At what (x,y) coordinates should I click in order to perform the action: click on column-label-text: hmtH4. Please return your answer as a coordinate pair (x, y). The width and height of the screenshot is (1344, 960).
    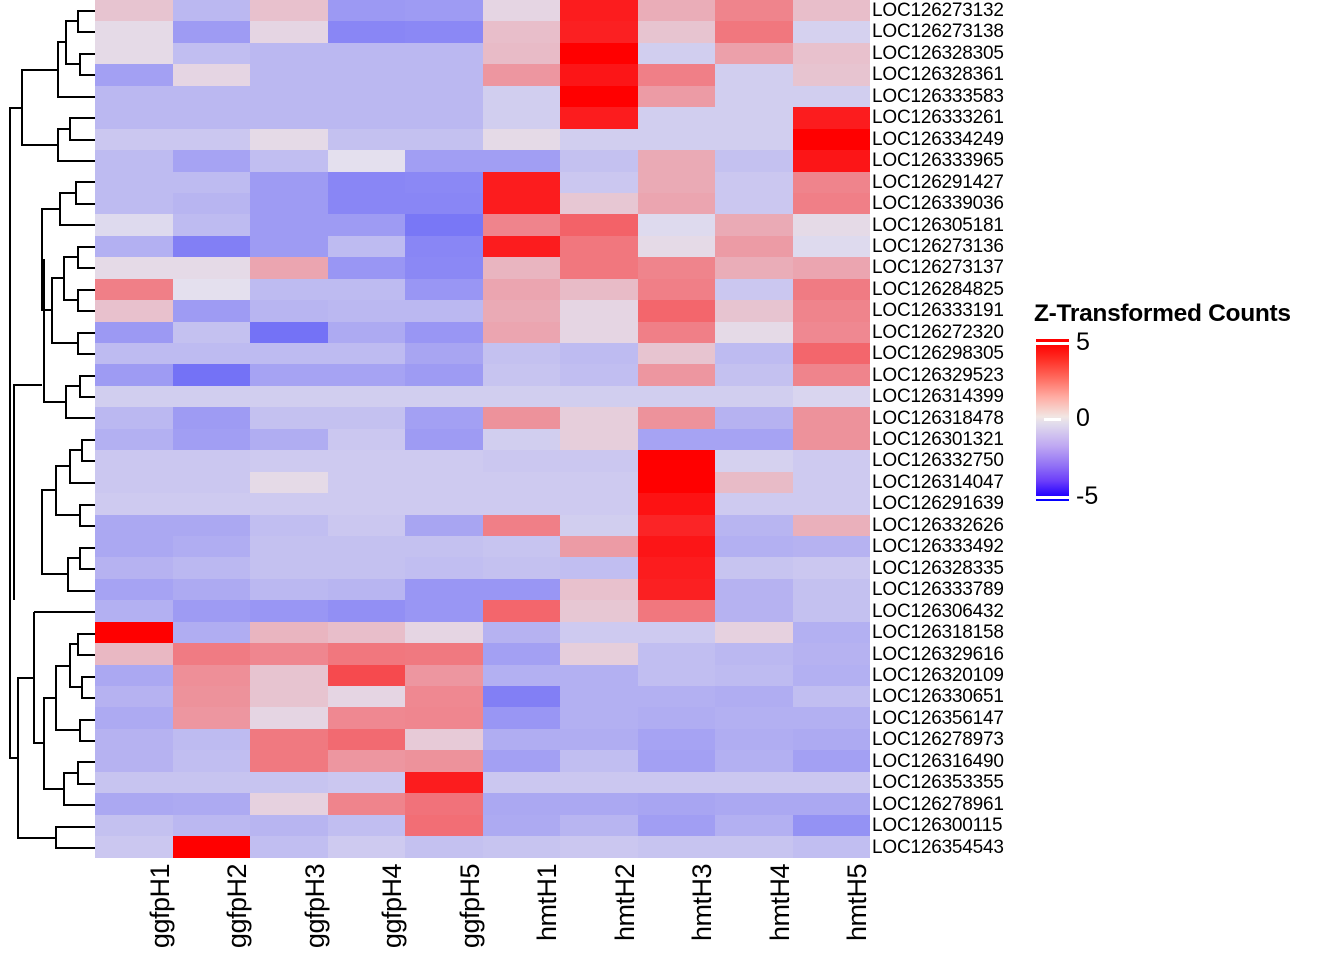
    Looking at the image, I should click on (779, 903).